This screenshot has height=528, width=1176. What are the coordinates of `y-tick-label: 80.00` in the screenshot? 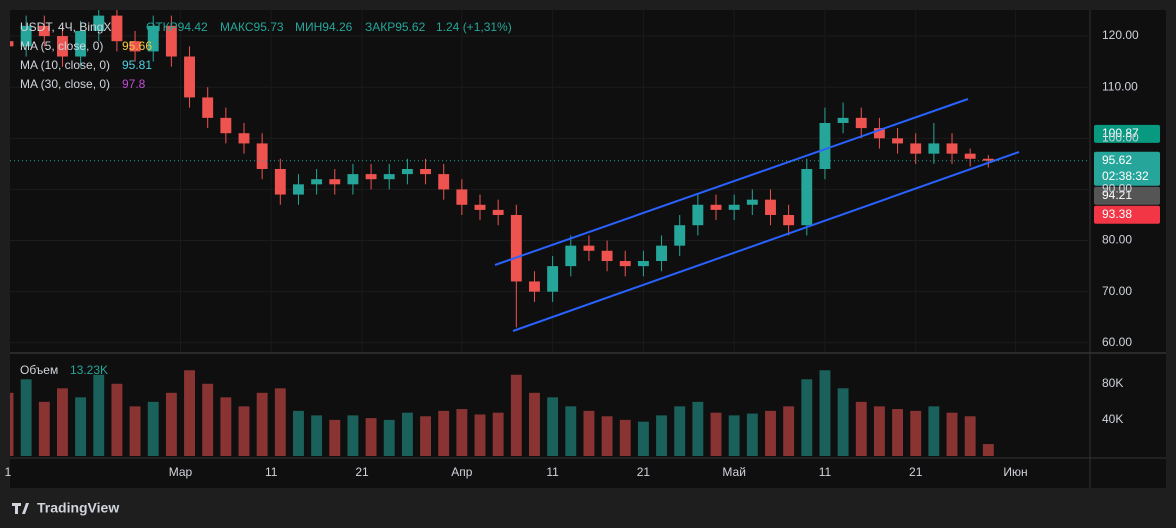 It's located at (1117, 240).